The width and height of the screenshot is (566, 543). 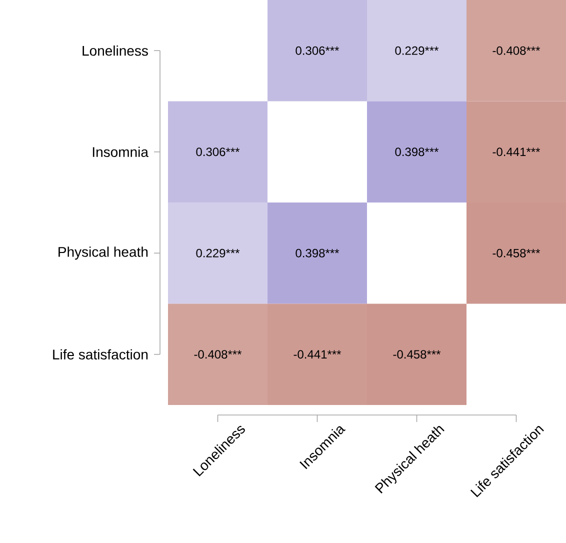 What do you see at coordinates (115, 50) in the screenshot?
I see `y-tick-label: Loneliness` at bounding box center [115, 50].